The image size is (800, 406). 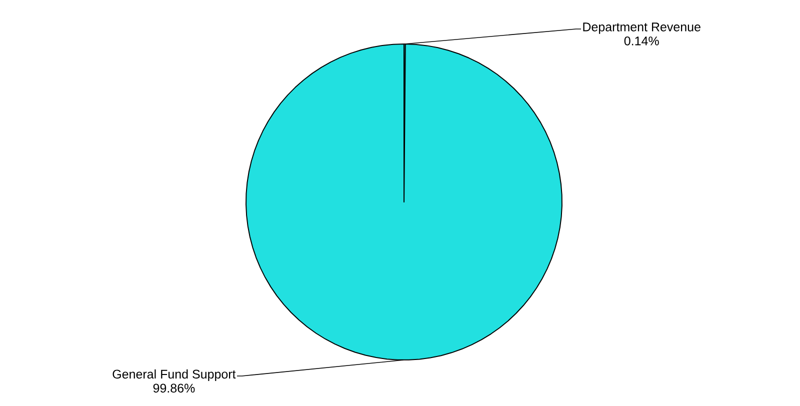 I want to click on data-label: 0.14%, so click(x=641, y=41).